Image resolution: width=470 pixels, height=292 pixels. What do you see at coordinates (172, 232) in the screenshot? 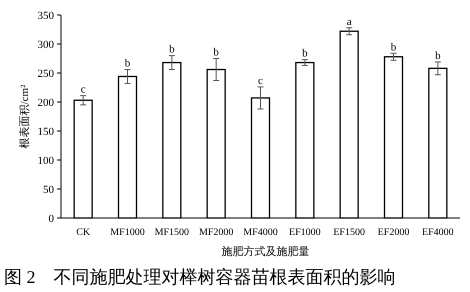
I see `x-tick-label: MF1500` at bounding box center [172, 232].